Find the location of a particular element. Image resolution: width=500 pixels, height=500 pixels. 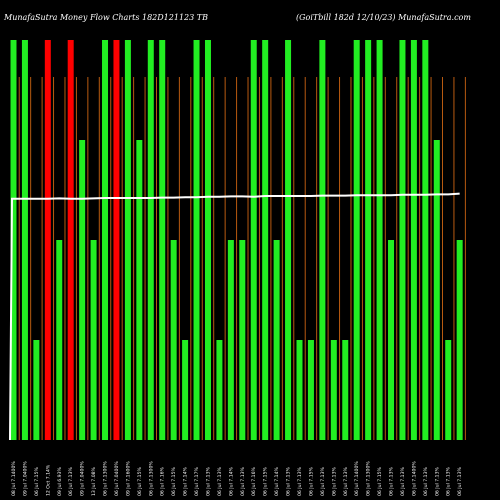

x-tick-label: 06 Jul 7.0400% is located at coordinates (117, 478).